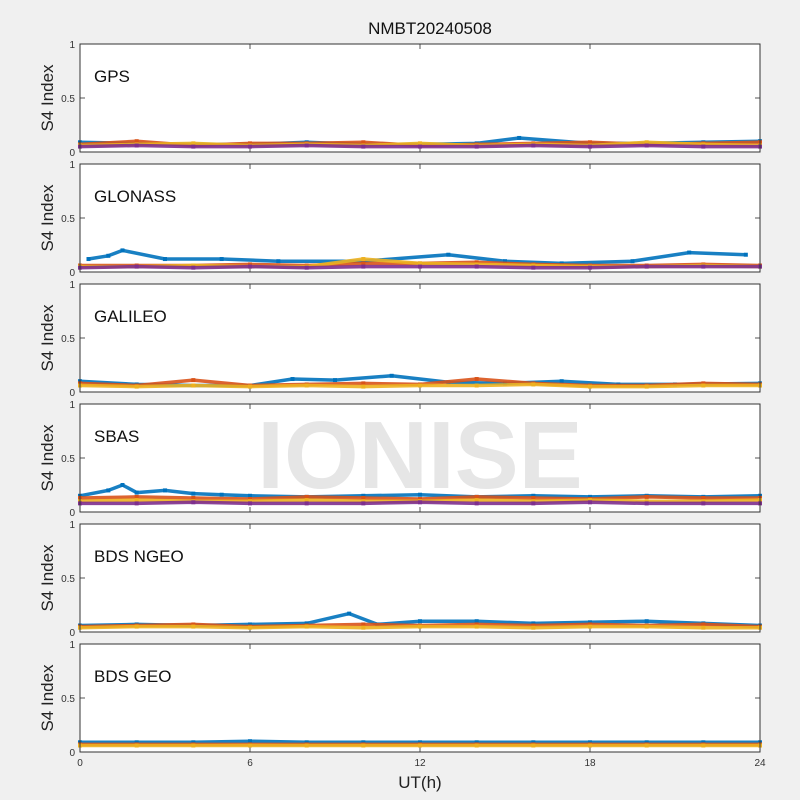  What do you see at coordinates (112, 76) in the screenshot?
I see `panel-label: GPS` at bounding box center [112, 76].